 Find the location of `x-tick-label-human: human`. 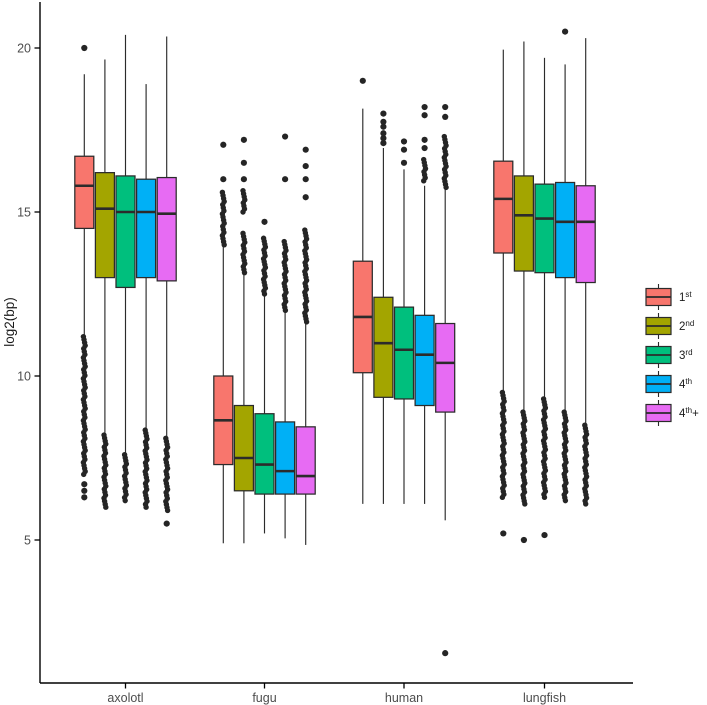

x-tick-label-human: human is located at coordinates (404, 698).